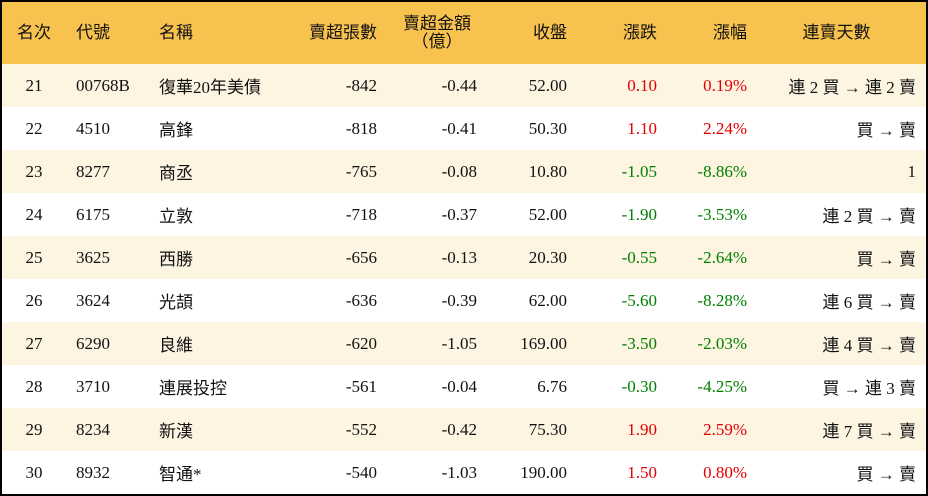  I want to click on sell-days-cell: 連 2 買 → 連 2 賣, so click(836, 85).